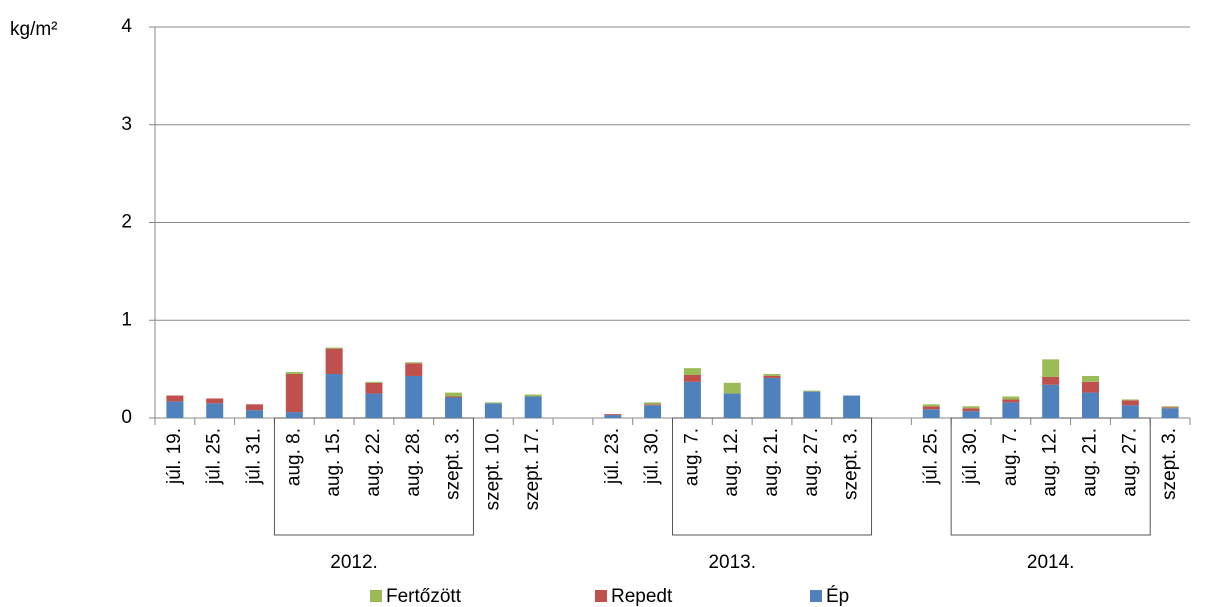  I want to click on x-tick-label: aug. 22., so click(373, 462).